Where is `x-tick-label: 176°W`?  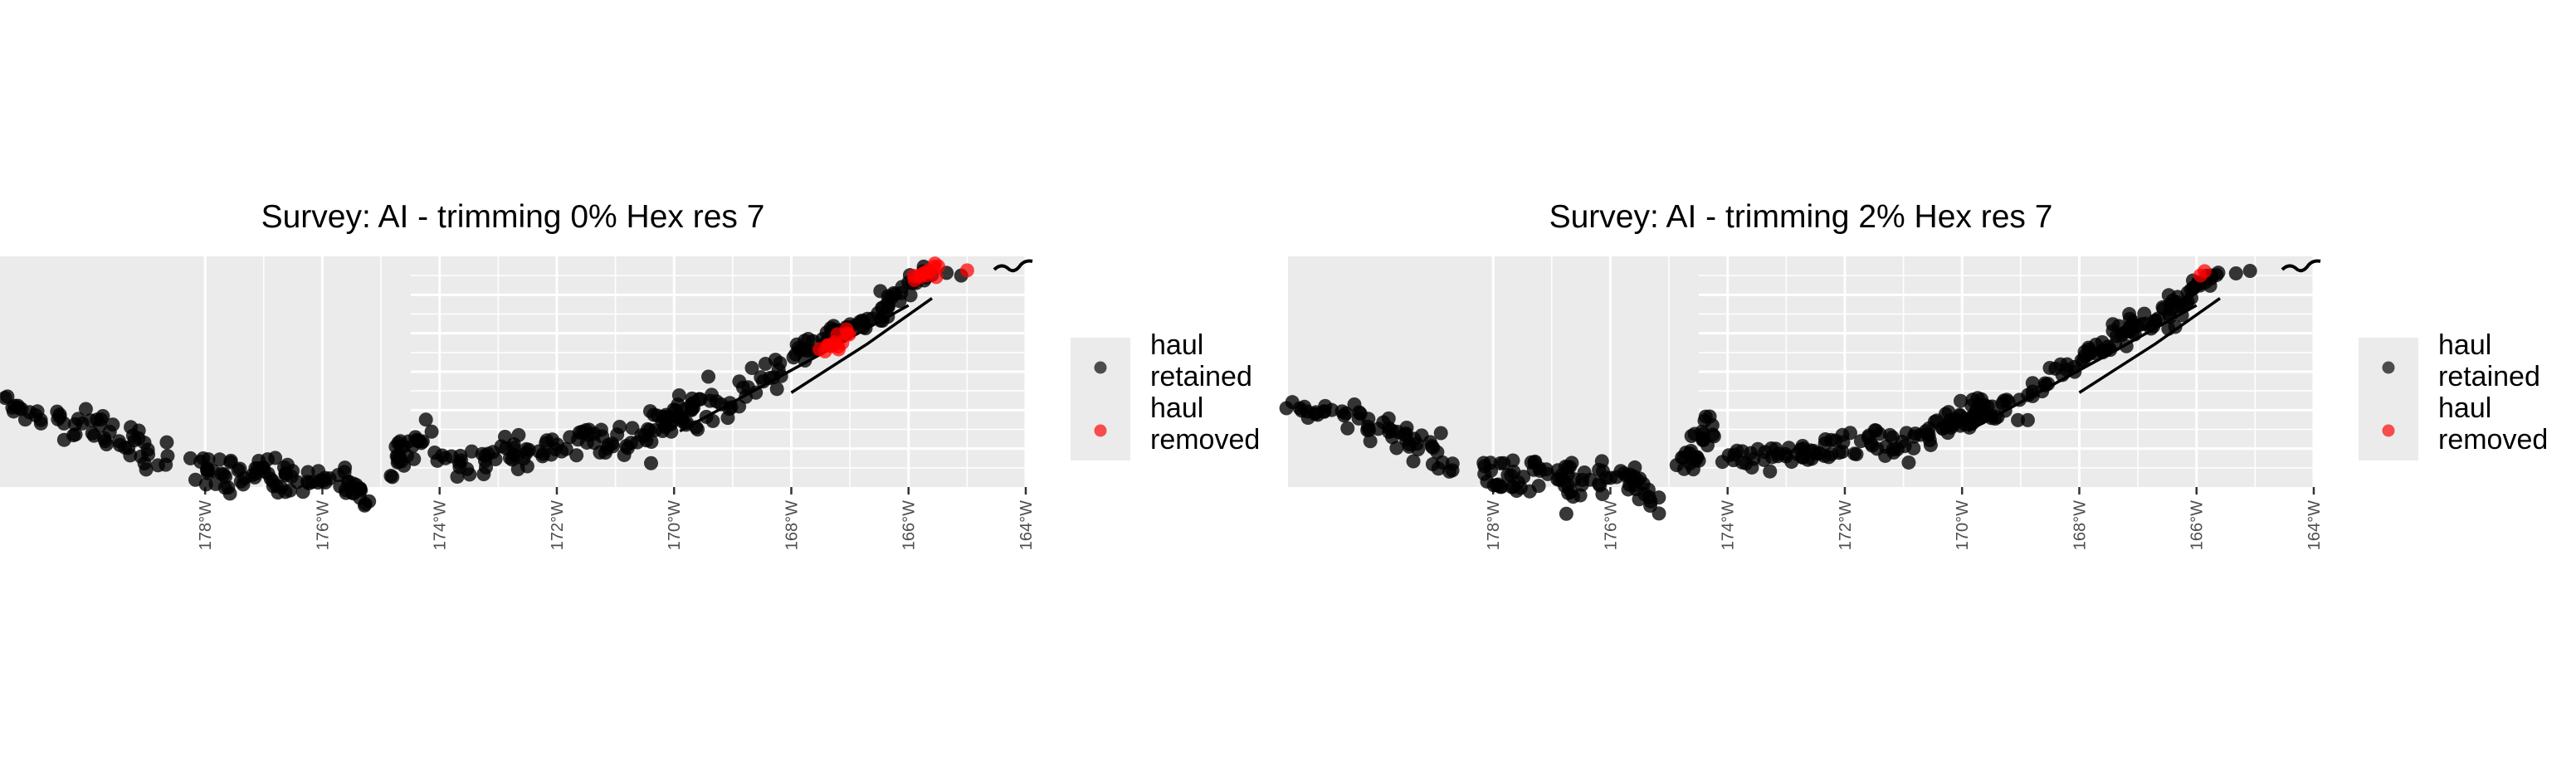 x-tick-label: 176°W is located at coordinates (1611, 525).